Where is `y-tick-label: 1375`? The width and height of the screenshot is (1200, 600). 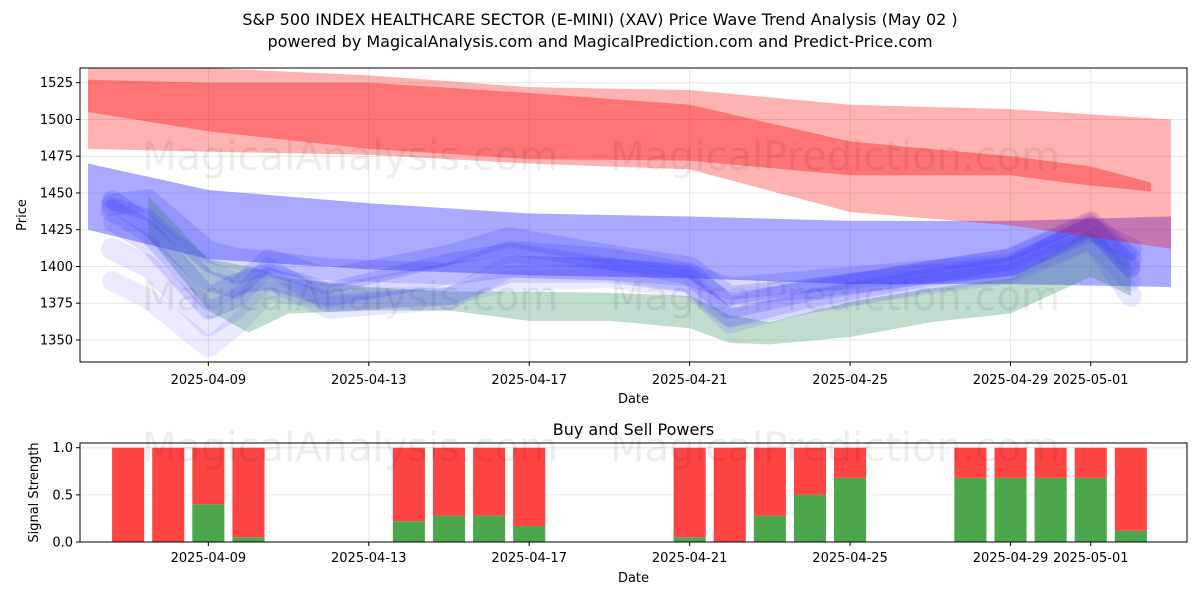
y-tick-label: 1375 is located at coordinates (56, 304).